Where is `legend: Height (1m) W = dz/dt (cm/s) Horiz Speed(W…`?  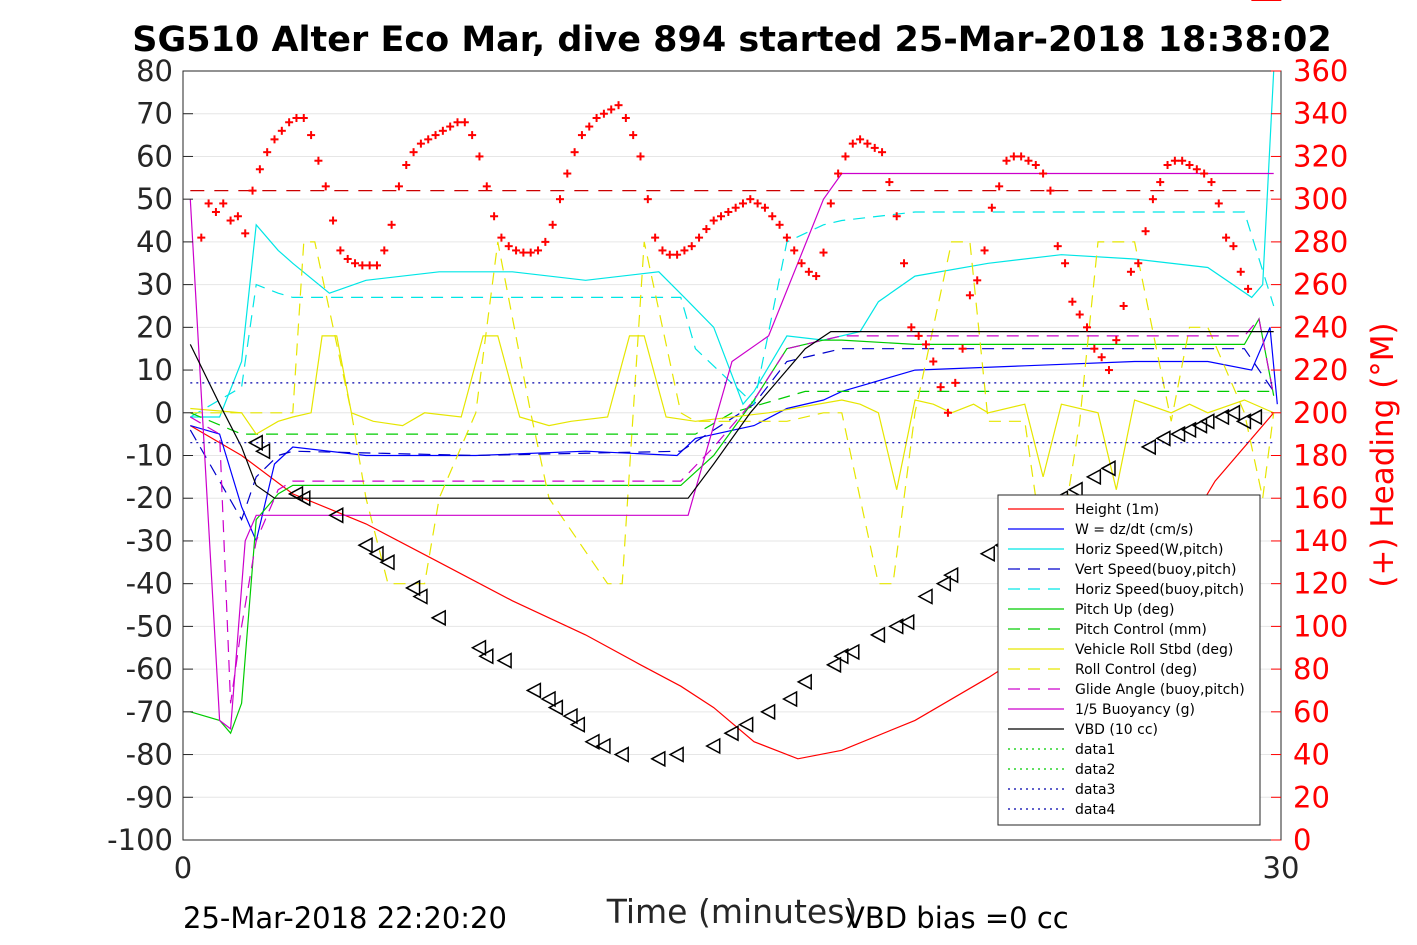
legend: Height (1m) W = dz/dt (cm/s) Horiz Speed(W… is located at coordinates (1129, 660).